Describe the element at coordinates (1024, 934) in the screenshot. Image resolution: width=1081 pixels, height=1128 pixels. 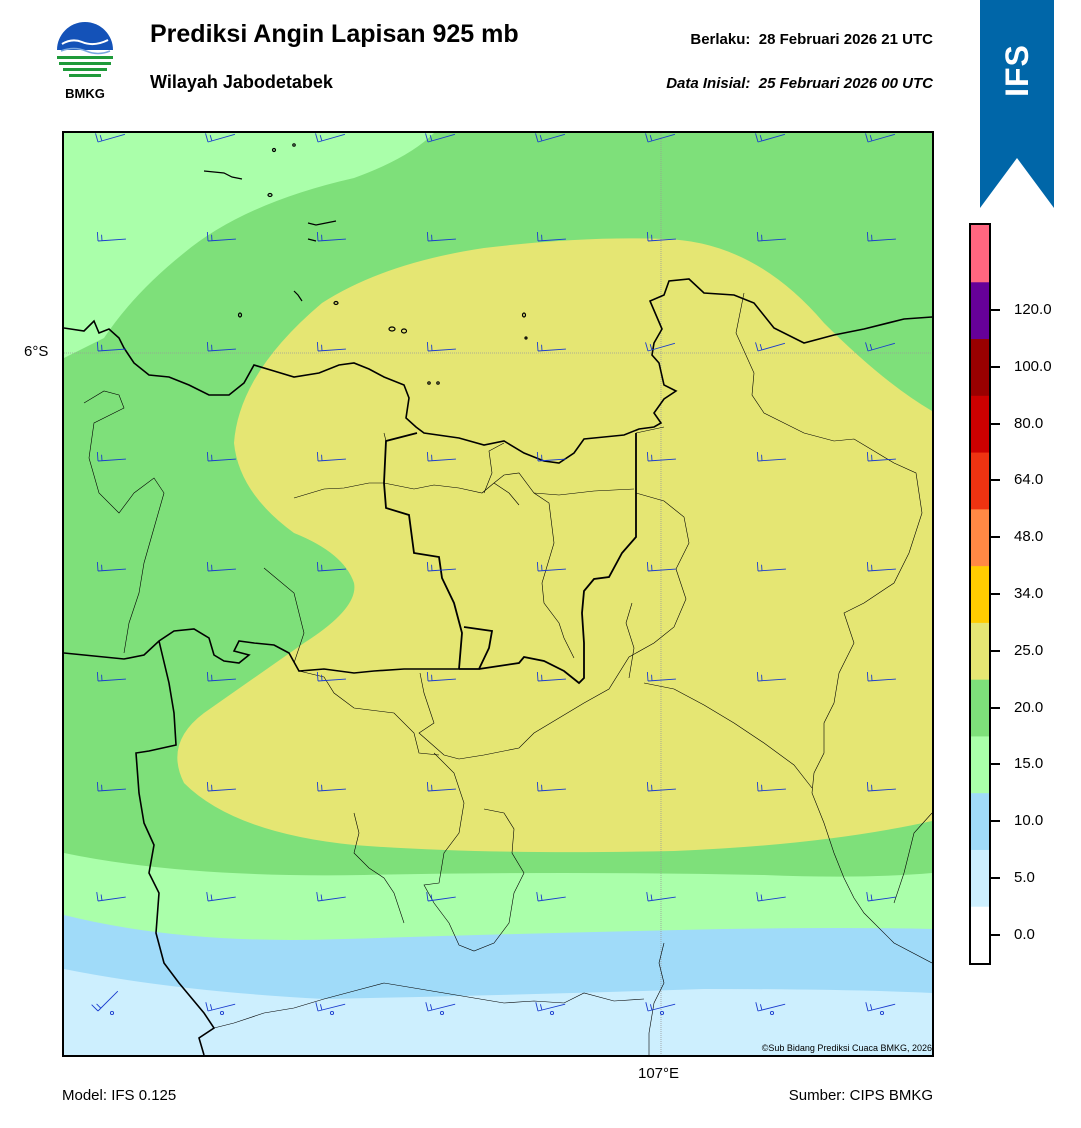
I see `colorbar-label: 0.0` at that location.